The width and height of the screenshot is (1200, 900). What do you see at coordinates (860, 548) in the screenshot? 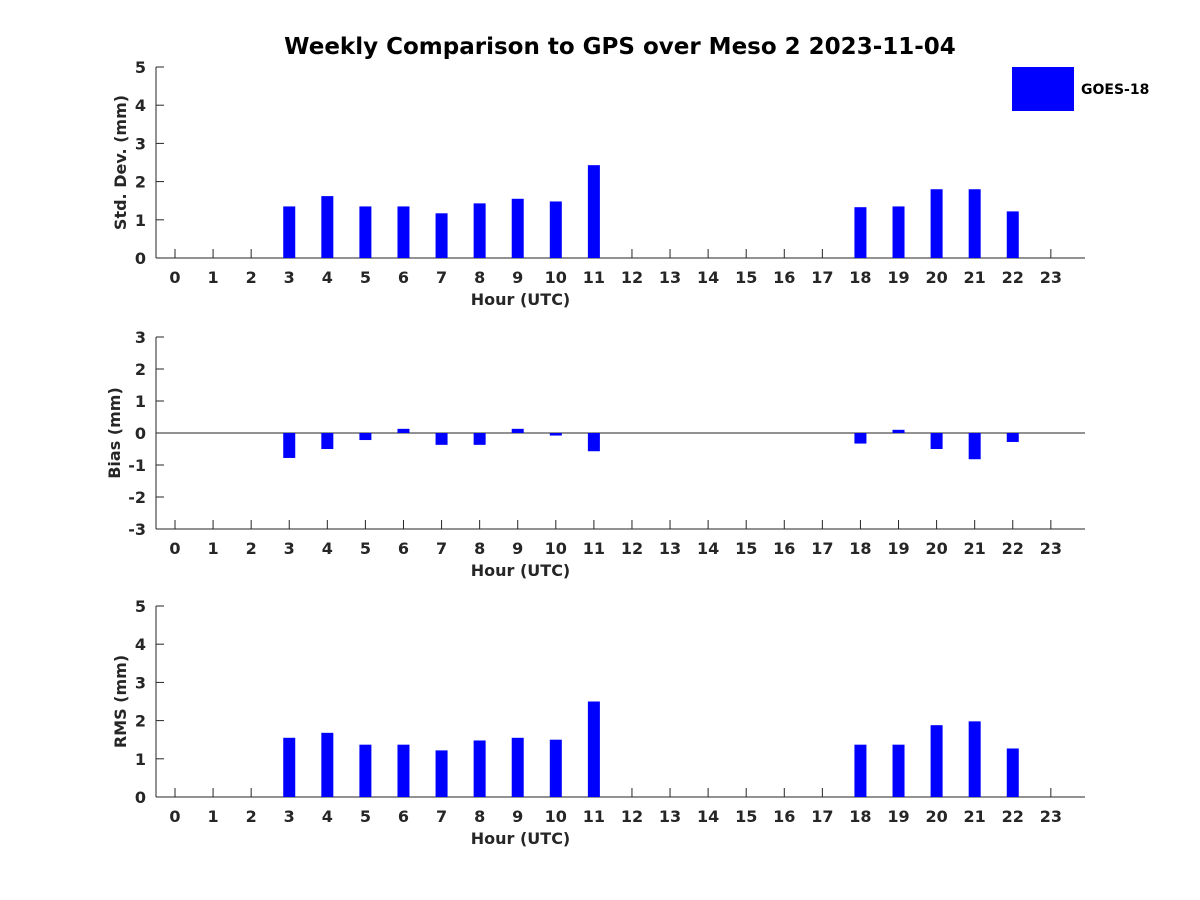
I see `bias-x-tick-label: 18` at bounding box center [860, 548].